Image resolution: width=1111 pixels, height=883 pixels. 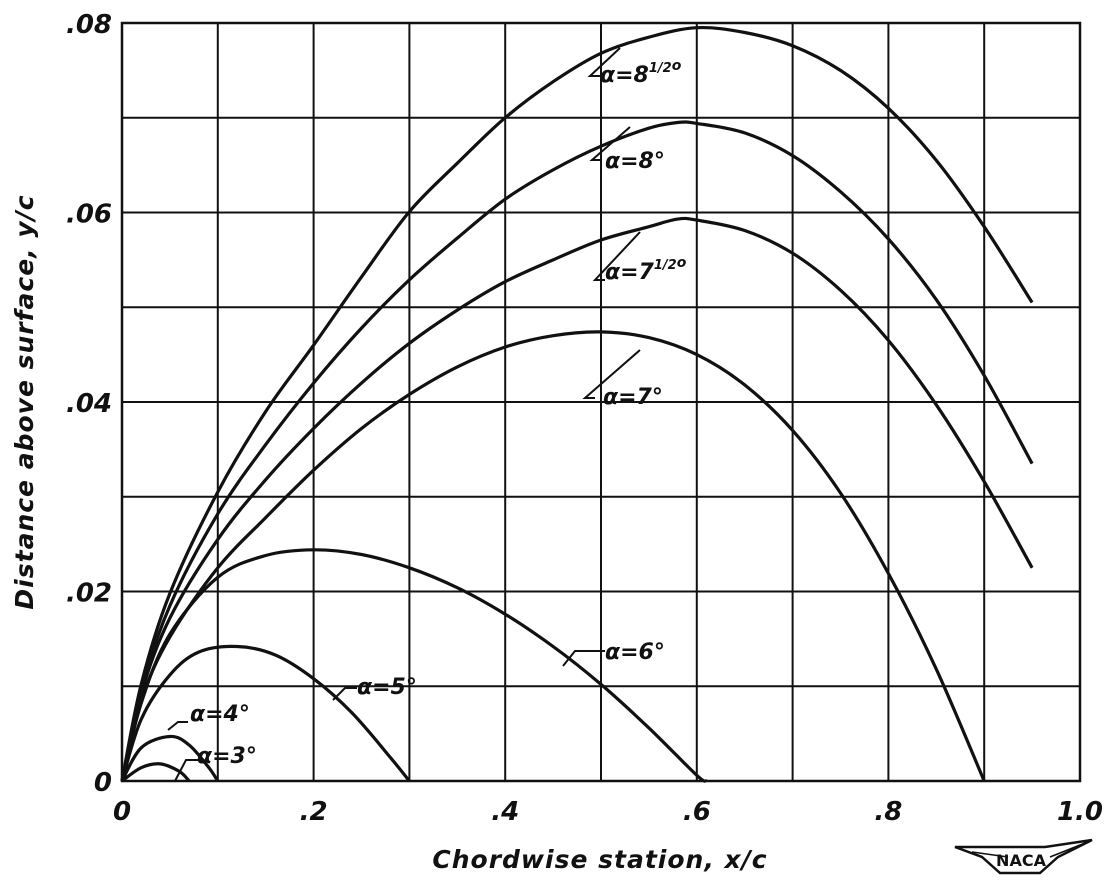 What do you see at coordinates (227, 756) in the screenshot?
I see `label-alpha-3: α=3°` at bounding box center [227, 756].